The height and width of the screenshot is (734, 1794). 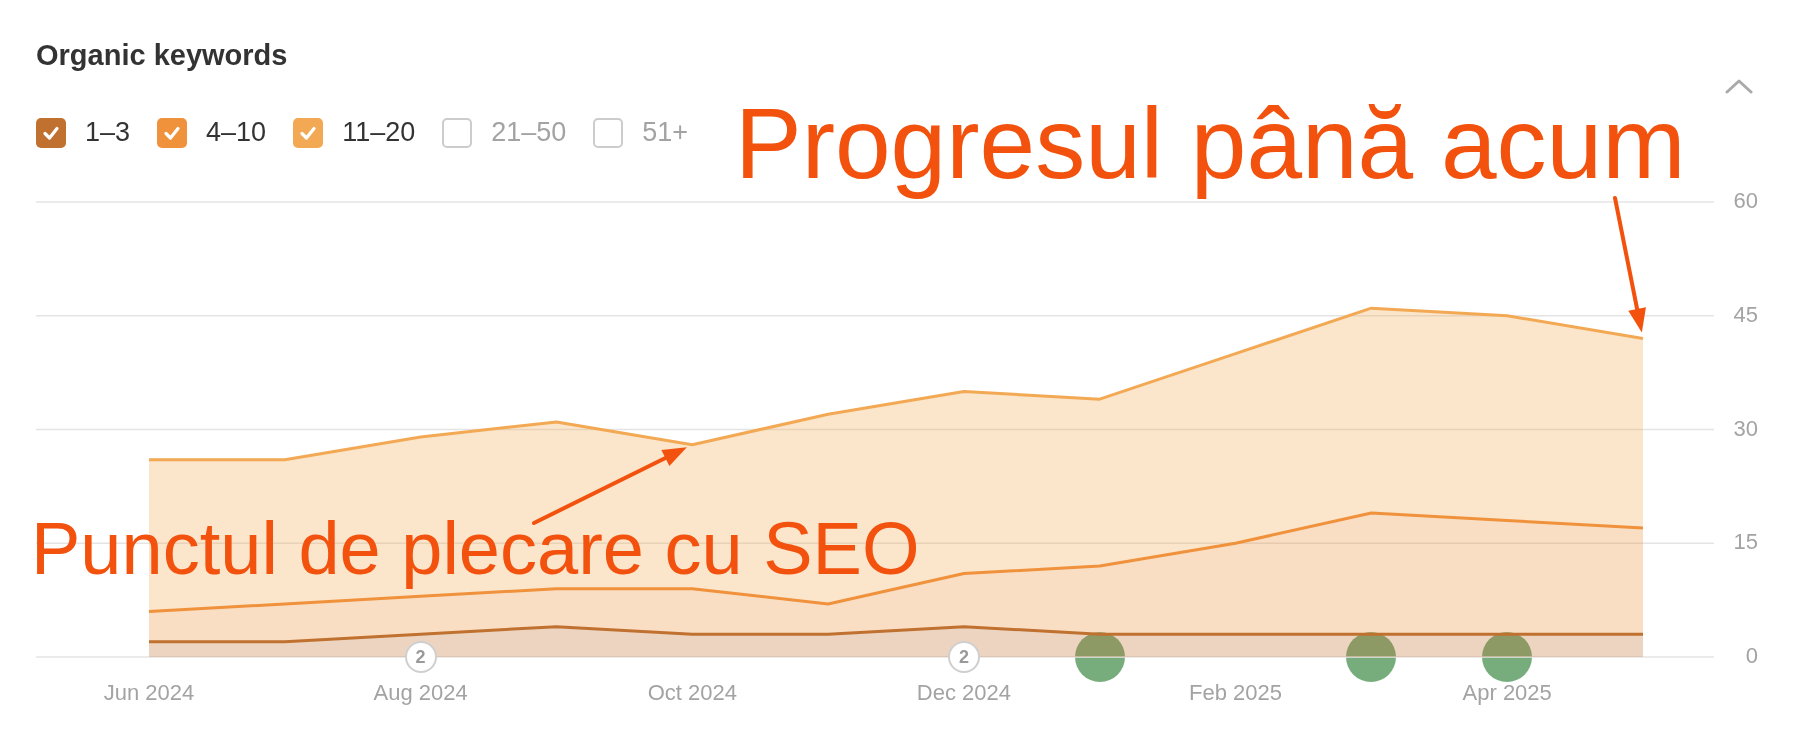 What do you see at coordinates (149, 693) in the screenshot?
I see `x-tick-label: Jun 2024` at bounding box center [149, 693].